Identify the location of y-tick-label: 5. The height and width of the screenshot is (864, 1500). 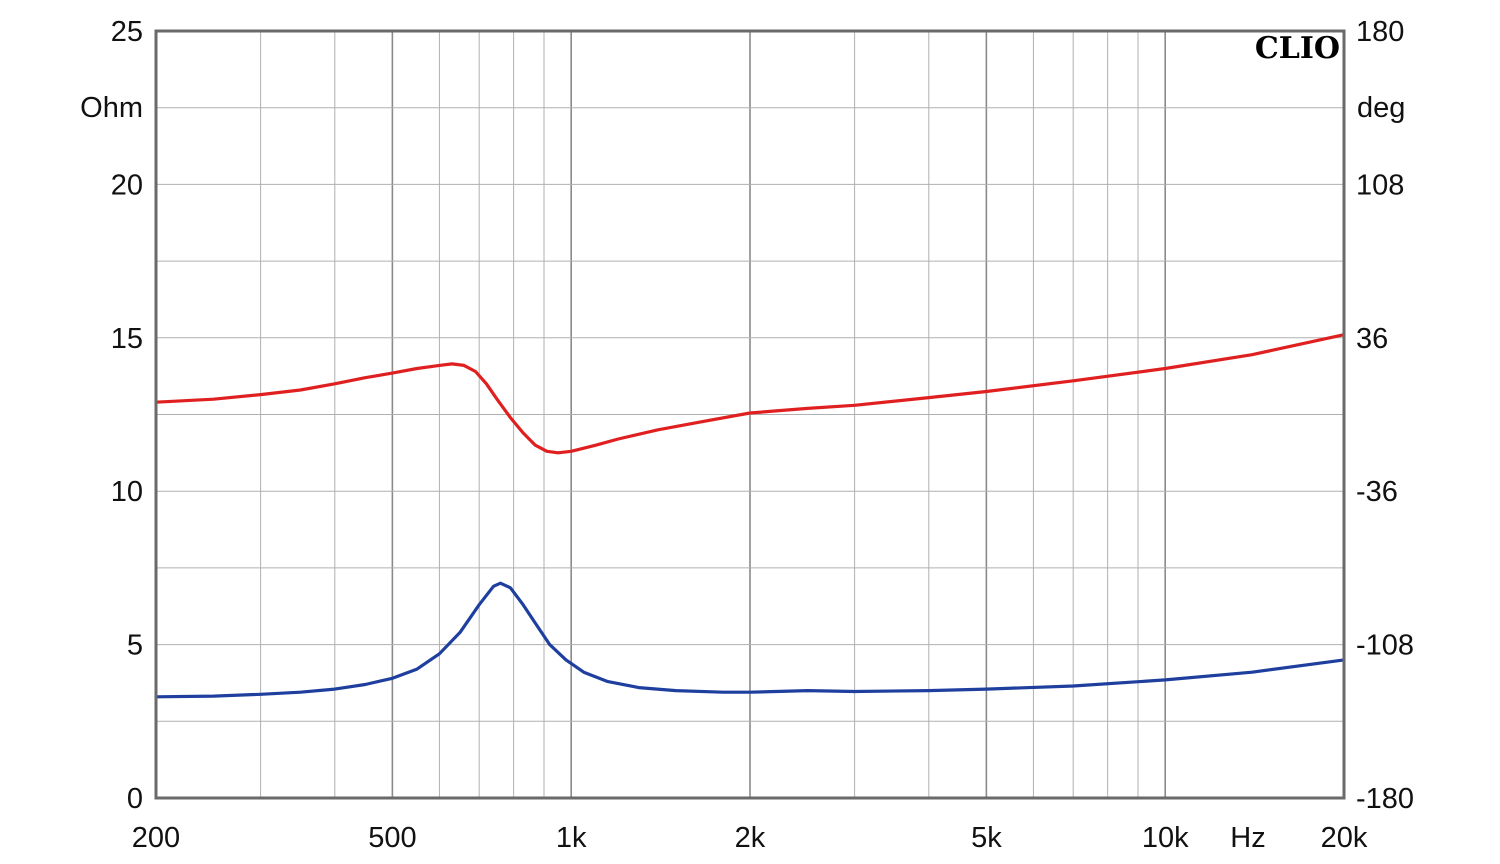
(135, 646).